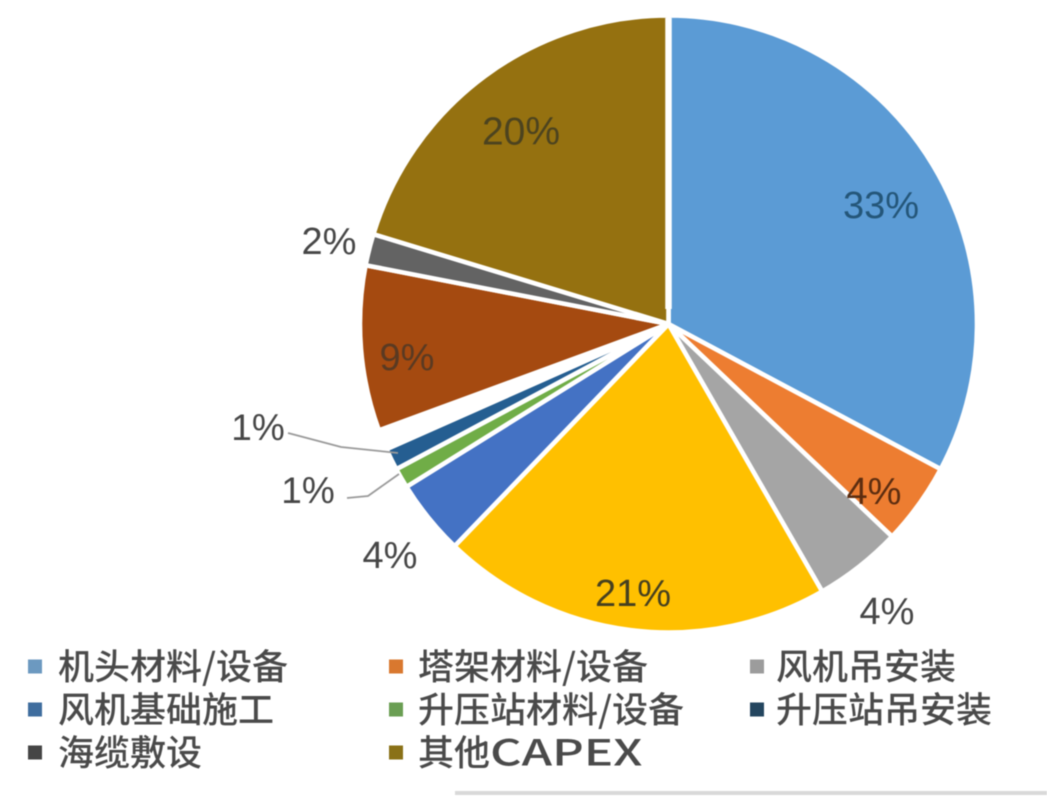 The image size is (1047, 807). What do you see at coordinates (329, 242) in the screenshot?
I see `svg-text: 2%` at bounding box center [329, 242].